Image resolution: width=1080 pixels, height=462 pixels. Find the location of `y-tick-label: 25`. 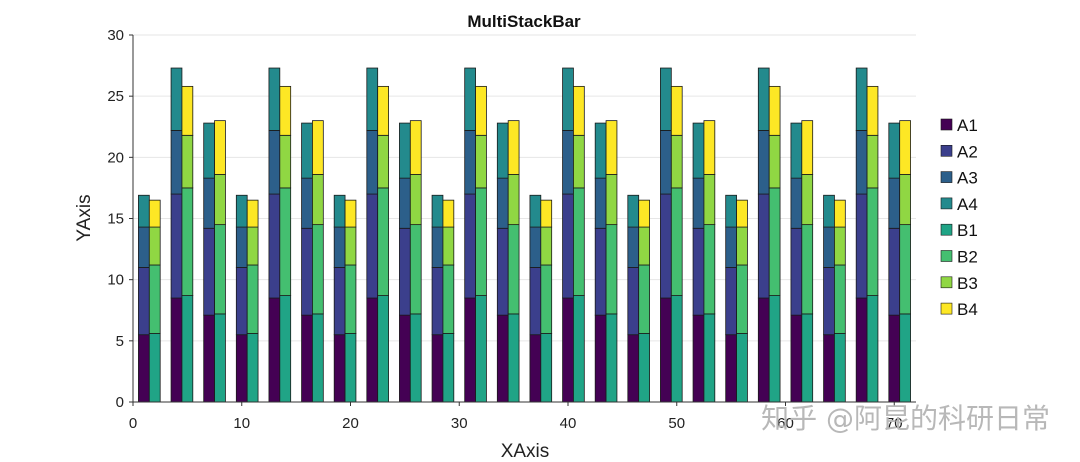

y-tick-label: 25 is located at coordinates (115, 96).